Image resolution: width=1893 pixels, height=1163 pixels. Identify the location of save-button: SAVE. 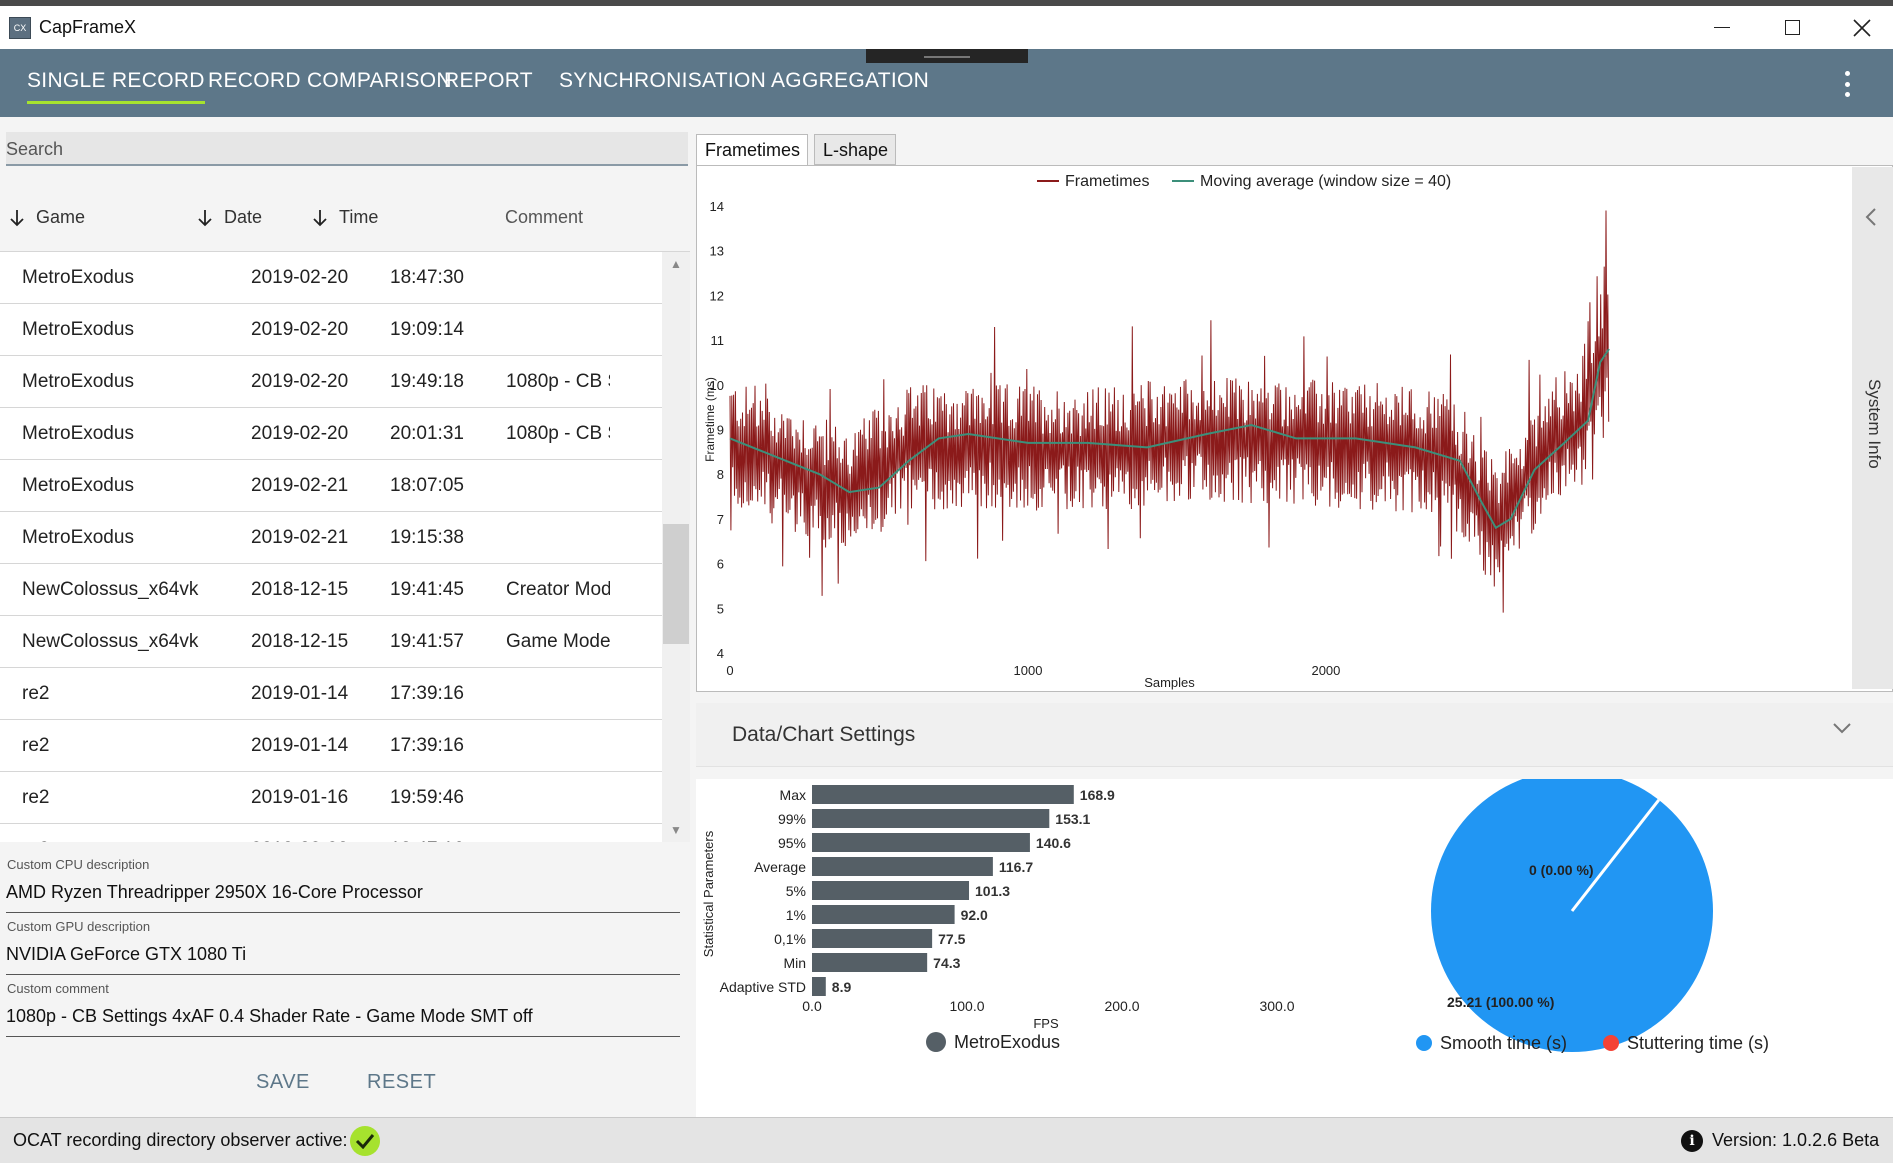
(283, 1082).